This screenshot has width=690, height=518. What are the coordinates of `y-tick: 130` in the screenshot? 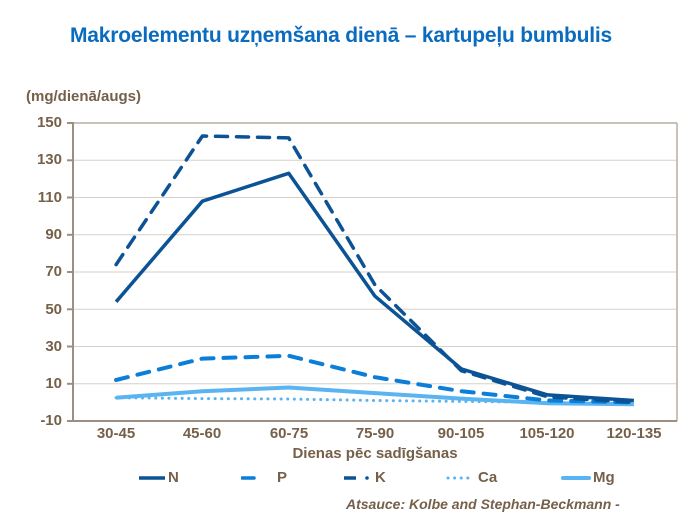 It's located at (49, 159).